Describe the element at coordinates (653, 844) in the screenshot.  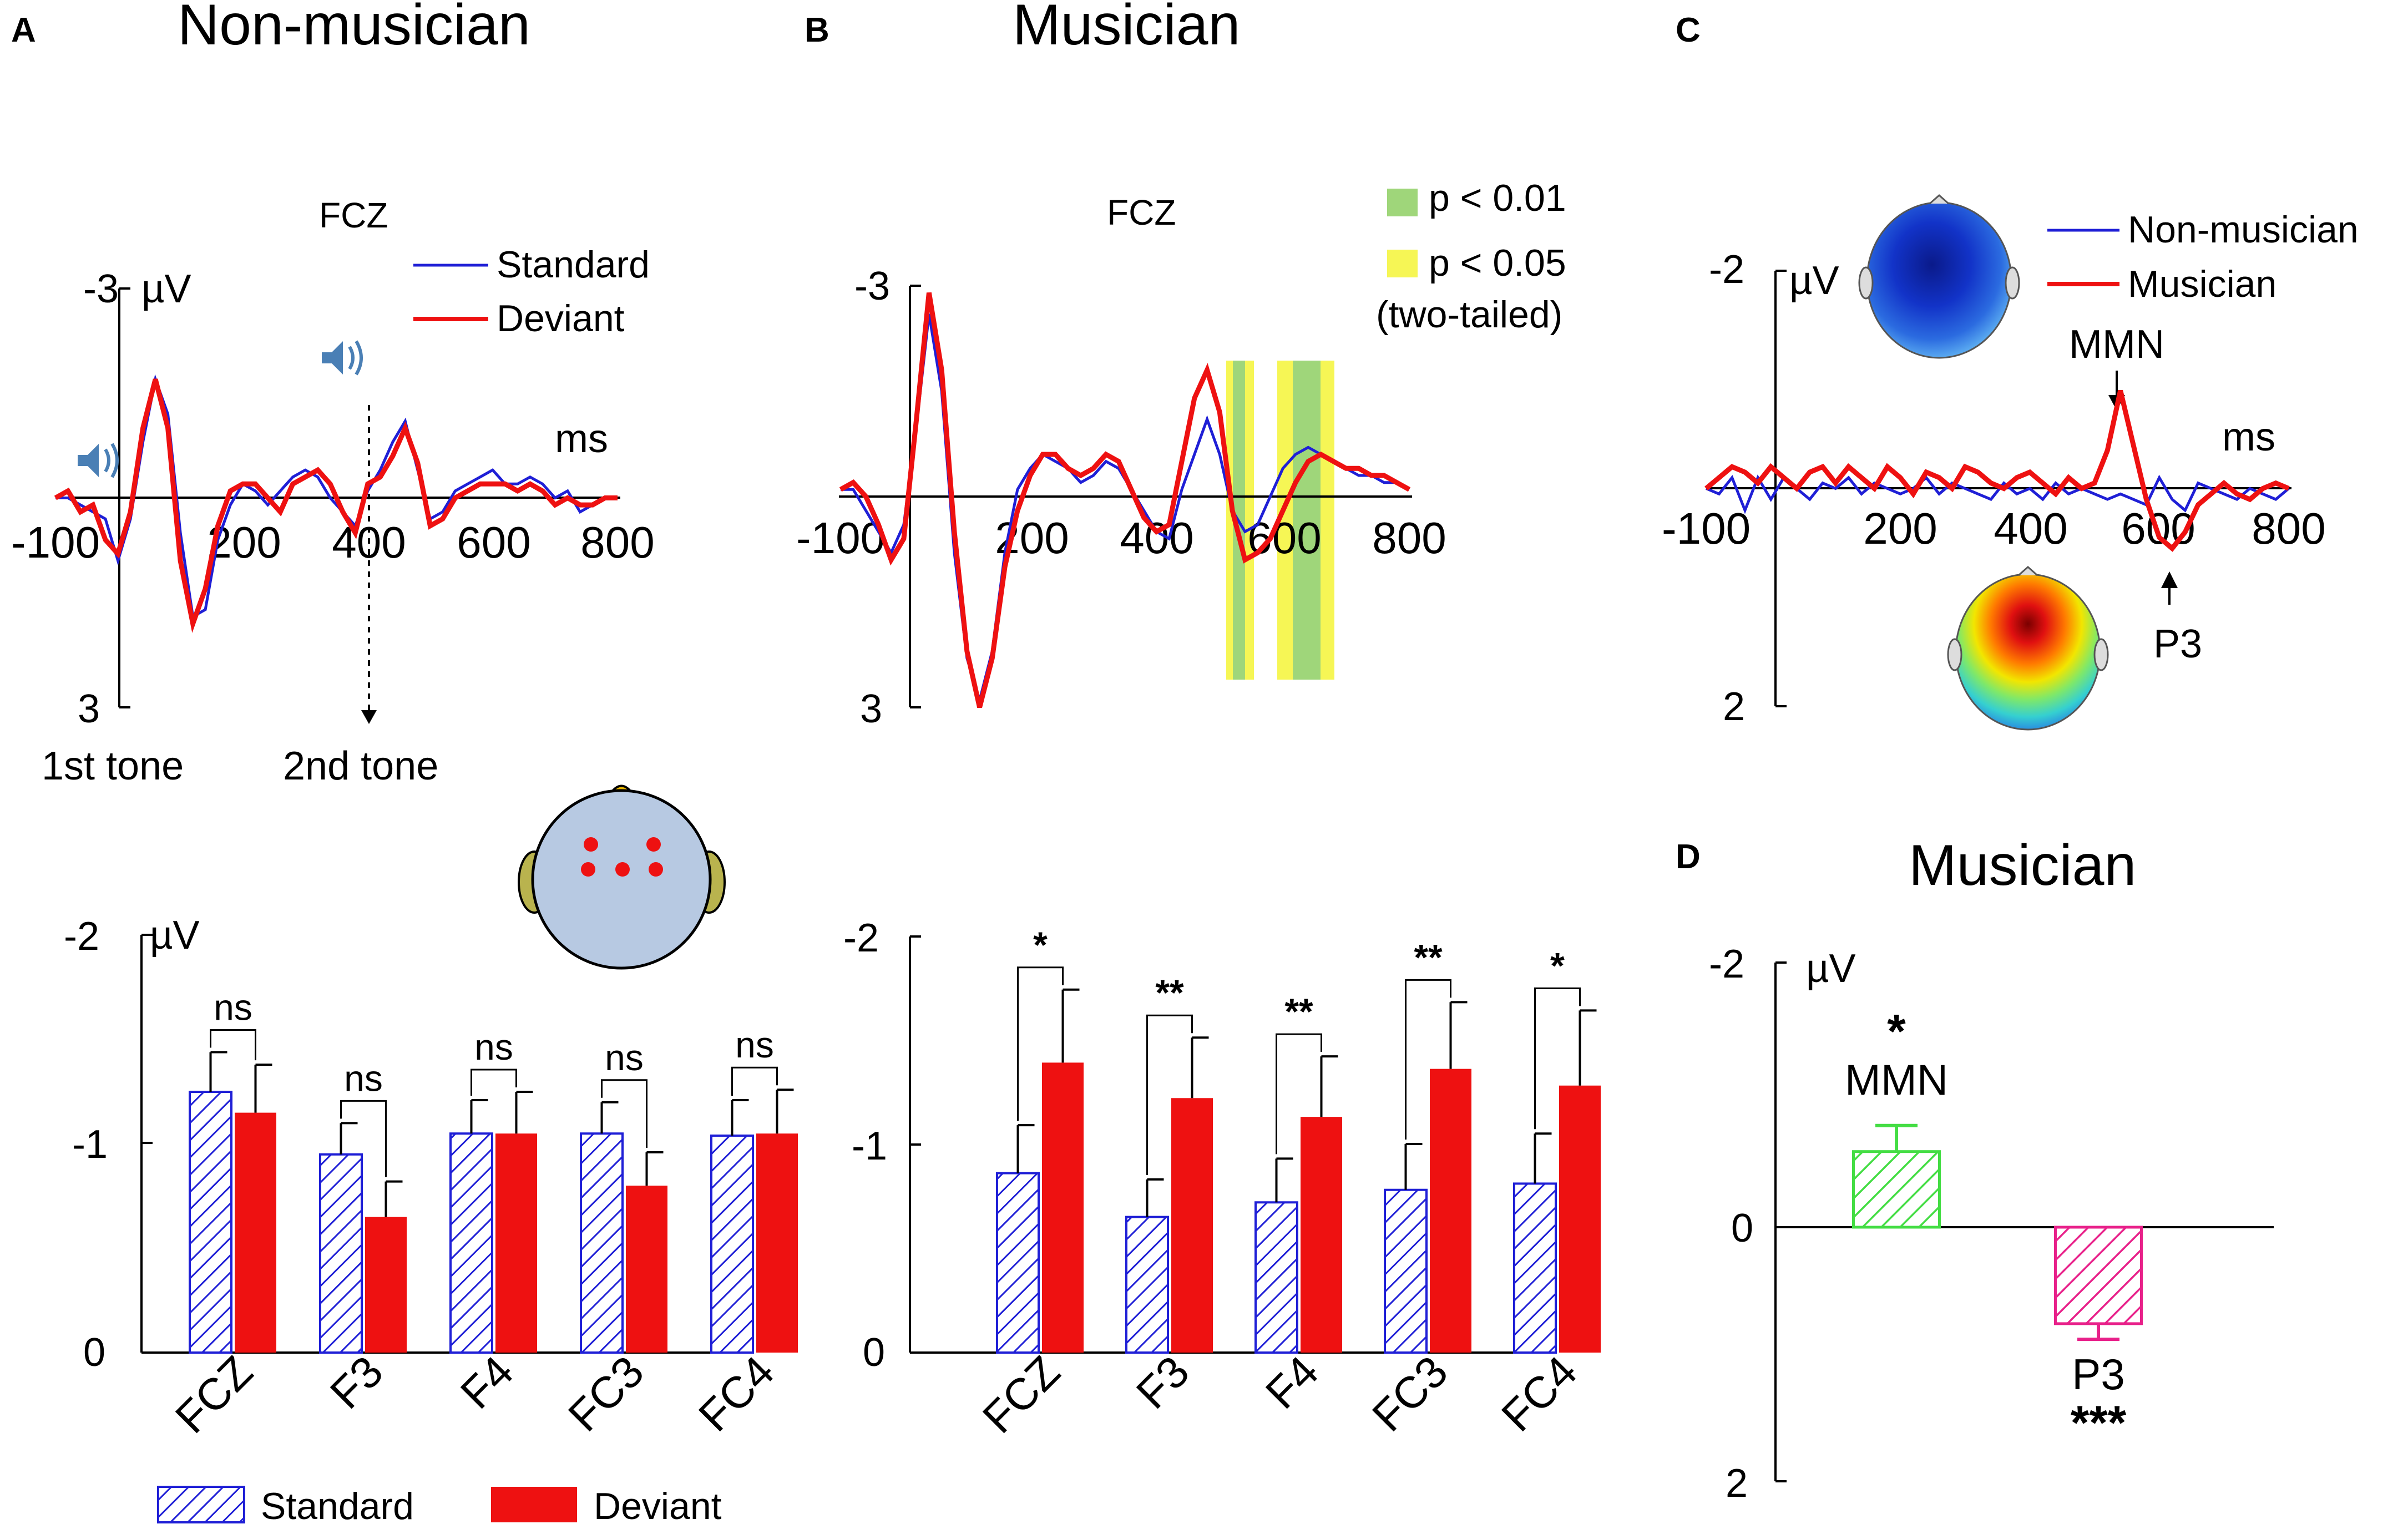
I see `electrode-fc4` at that location.